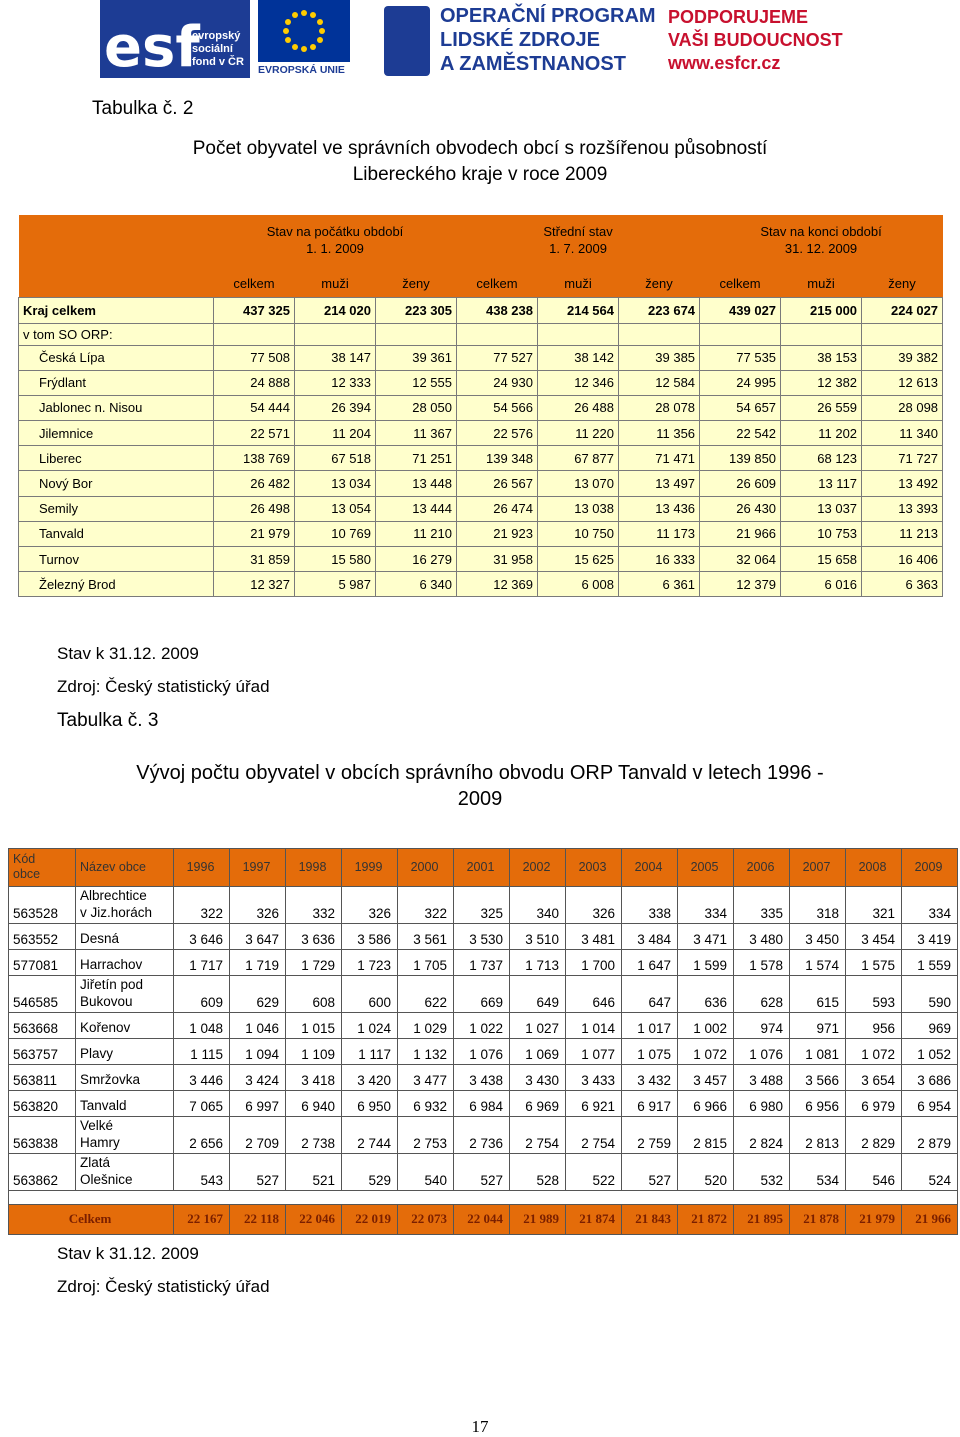 This screenshot has height=1437, width=960. Describe the element at coordinates (313, 1219) in the screenshot. I see `total-cell: 22 046` at that location.